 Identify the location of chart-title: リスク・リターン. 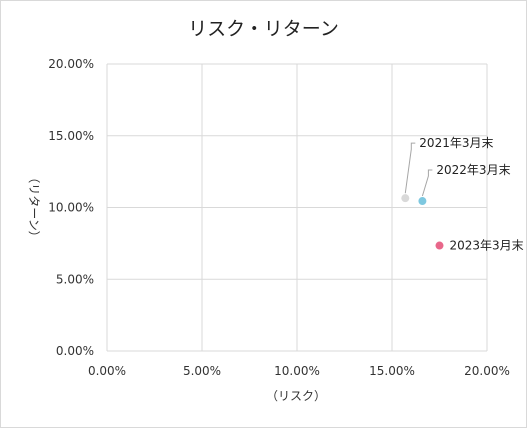
(263, 29).